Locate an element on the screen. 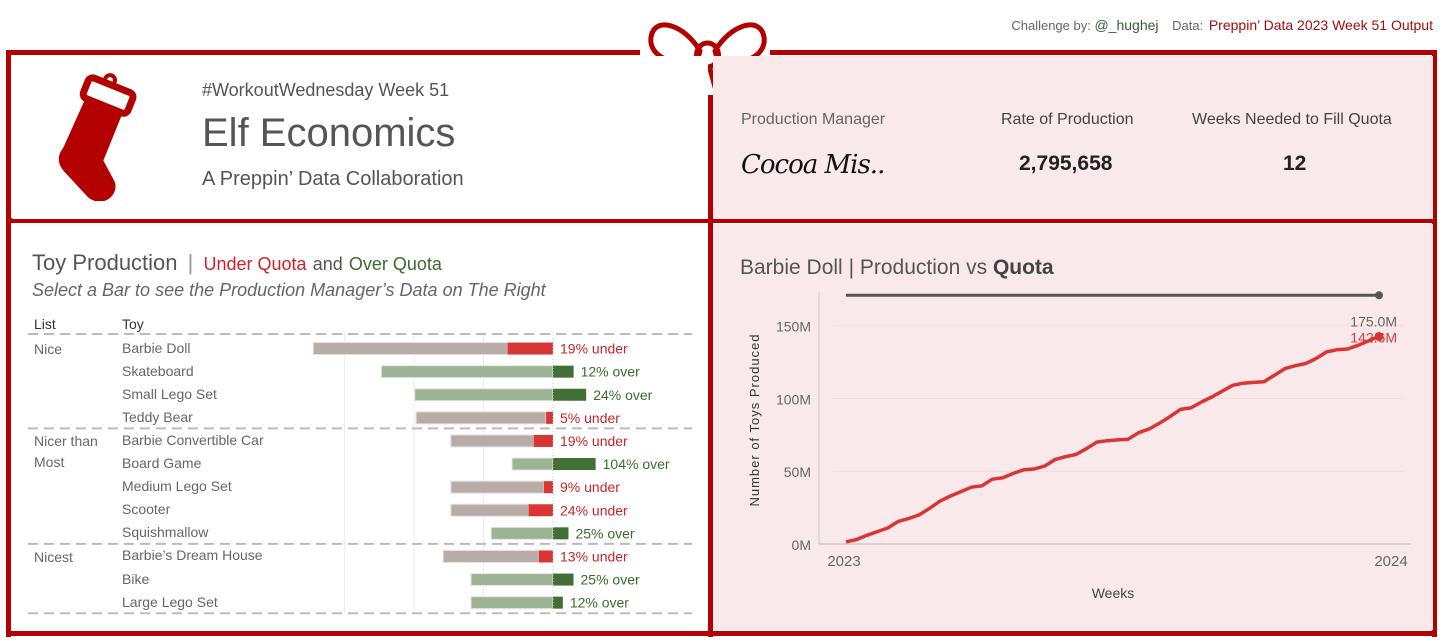  toy-label: Barbie Convertible Car is located at coordinates (193, 439).